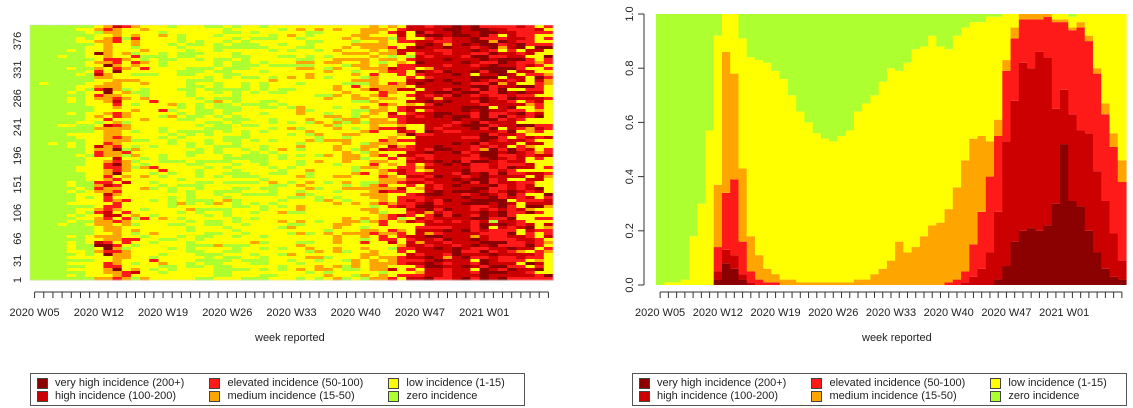 The width and height of the screenshot is (1133, 408). I want to click on y-tick-label: 1, so click(18, 280).